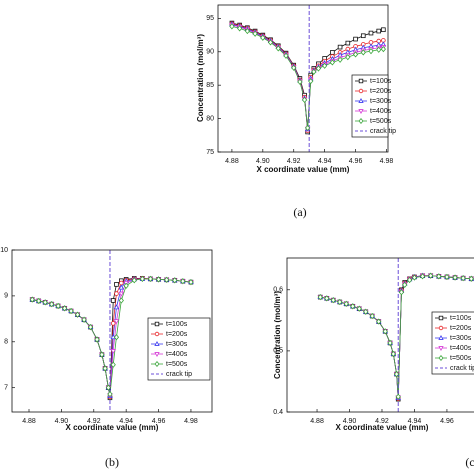 This screenshot has height=474, width=474. I want to click on caption: (a), so click(299, 212).